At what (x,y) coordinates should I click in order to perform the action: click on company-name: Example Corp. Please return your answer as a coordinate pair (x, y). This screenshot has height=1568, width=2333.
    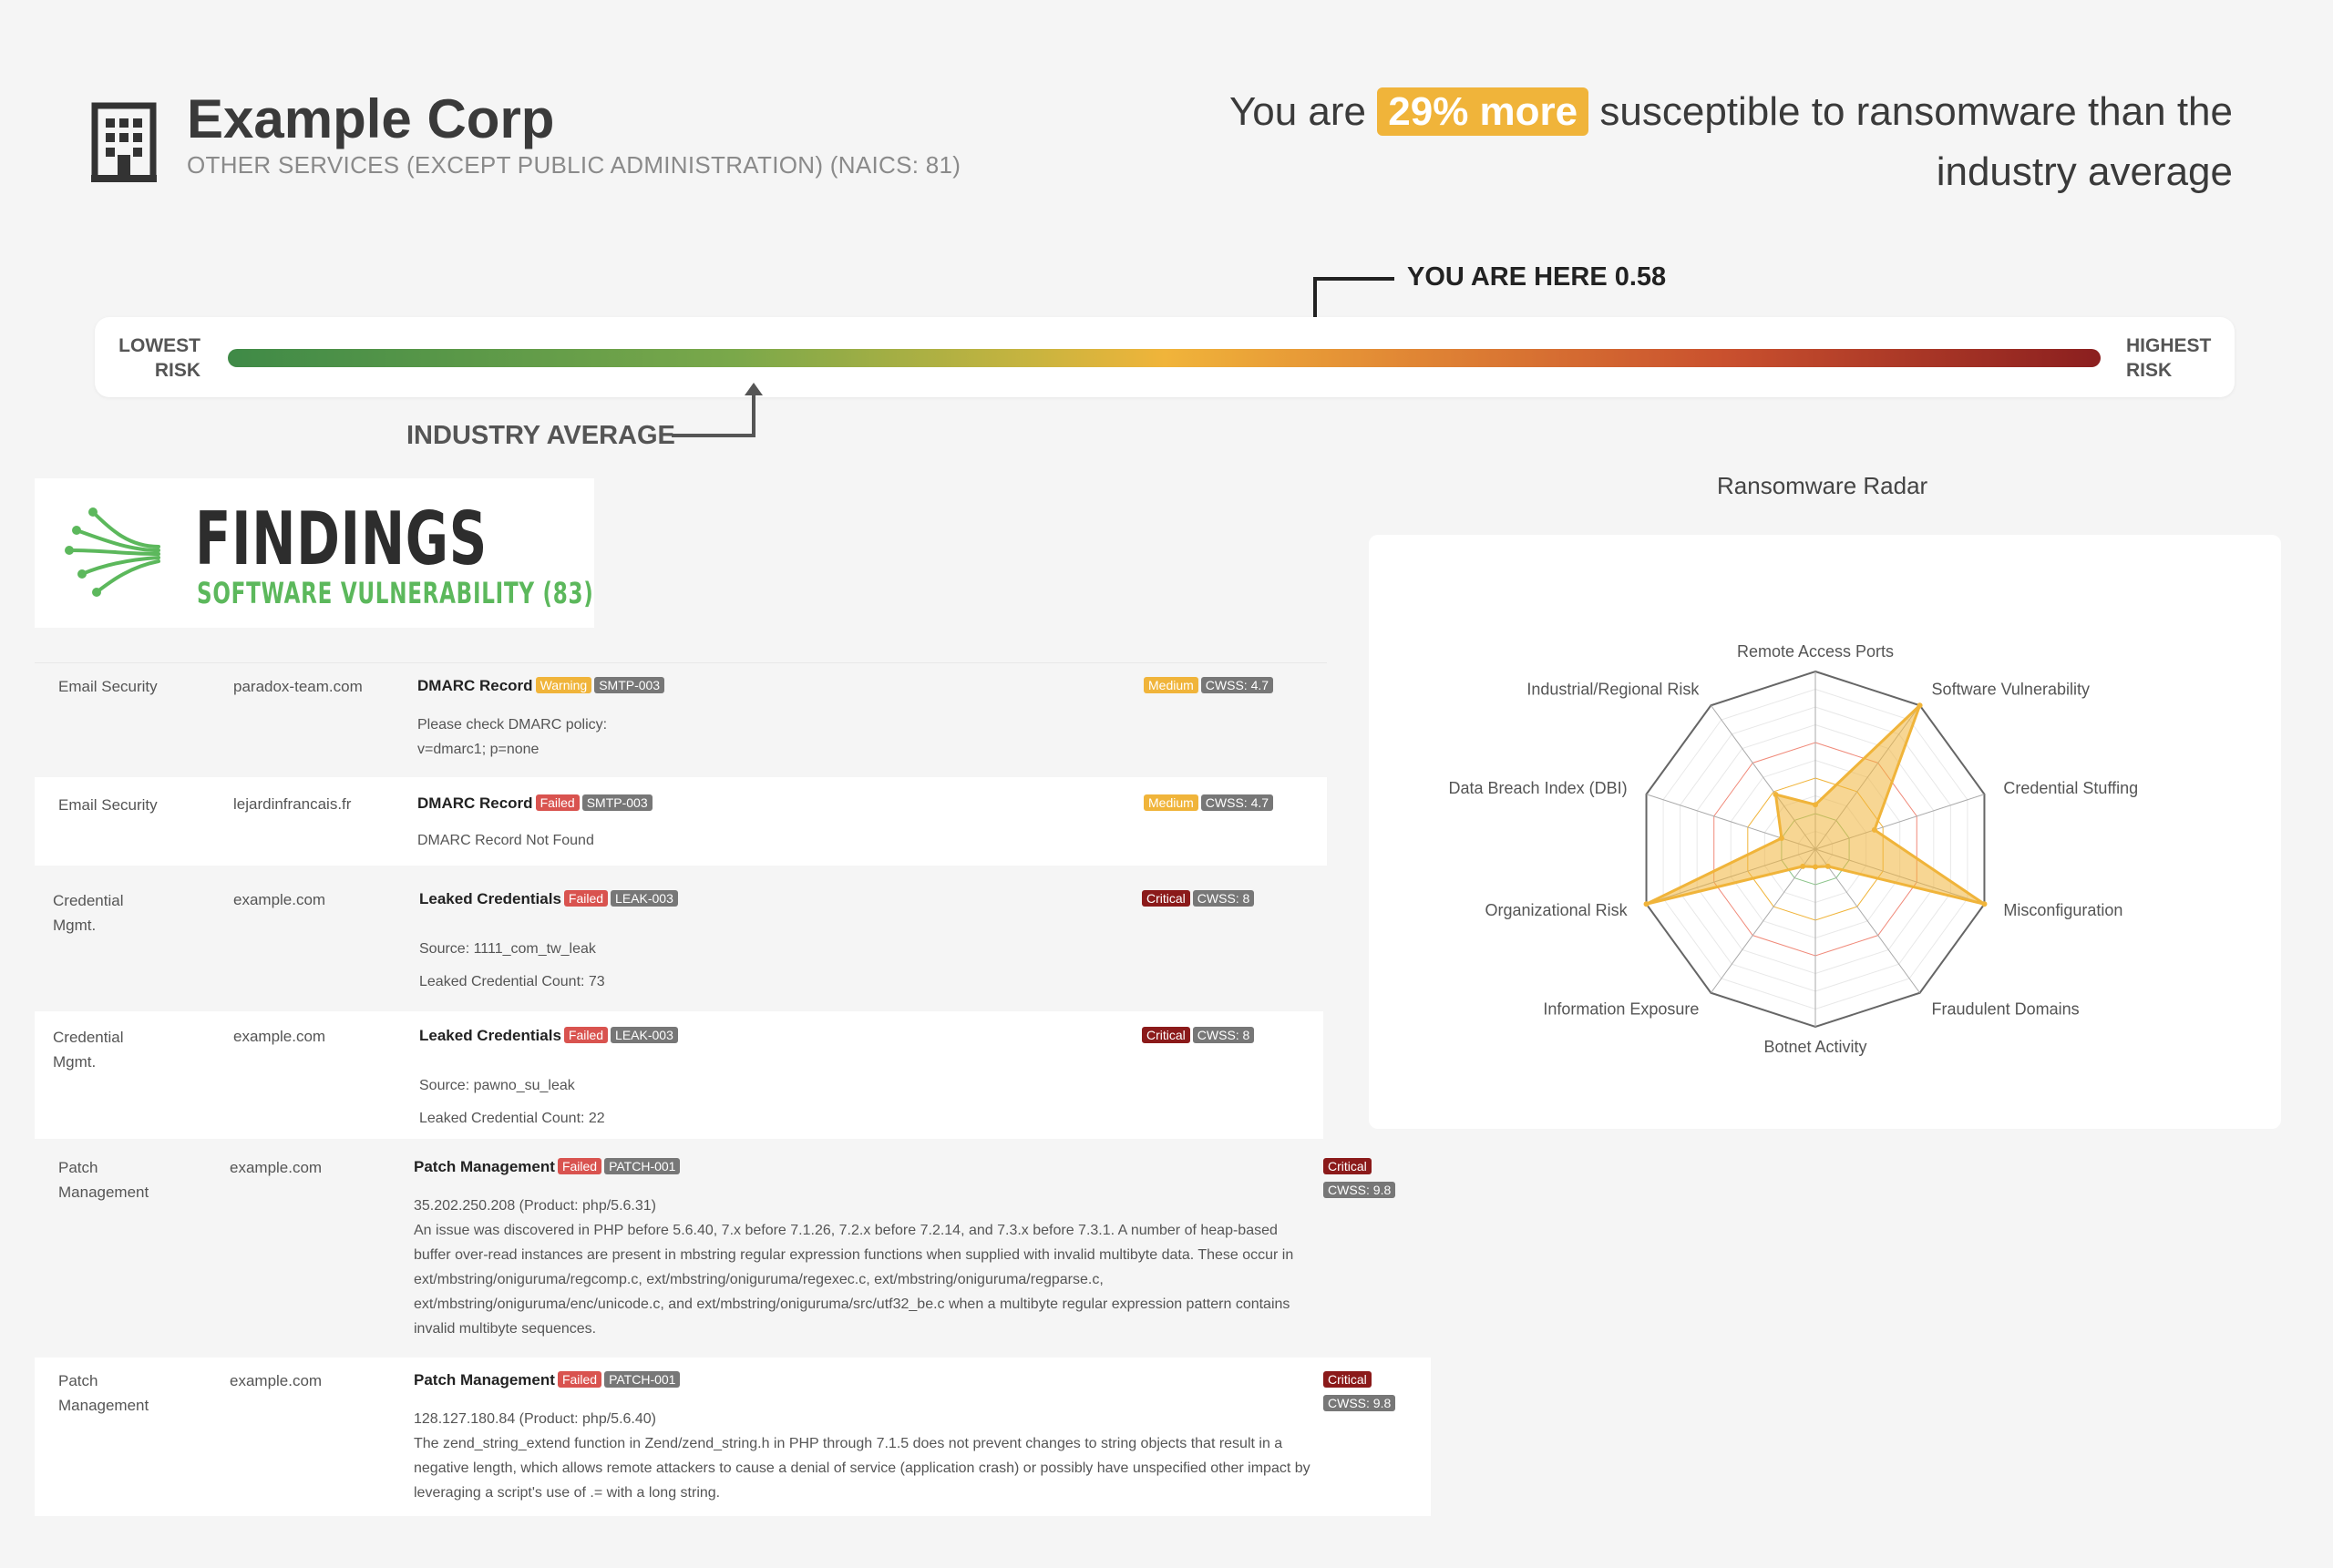
    Looking at the image, I should click on (371, 118).